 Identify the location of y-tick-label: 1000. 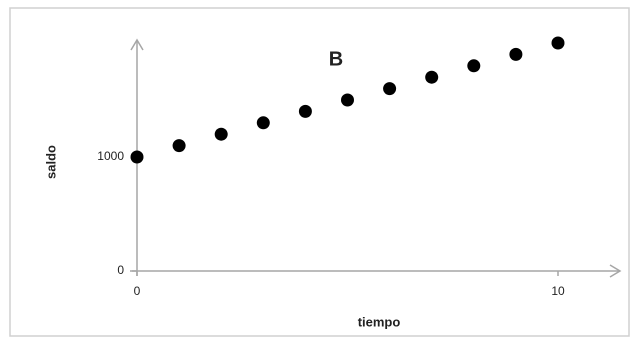
(110, 156).